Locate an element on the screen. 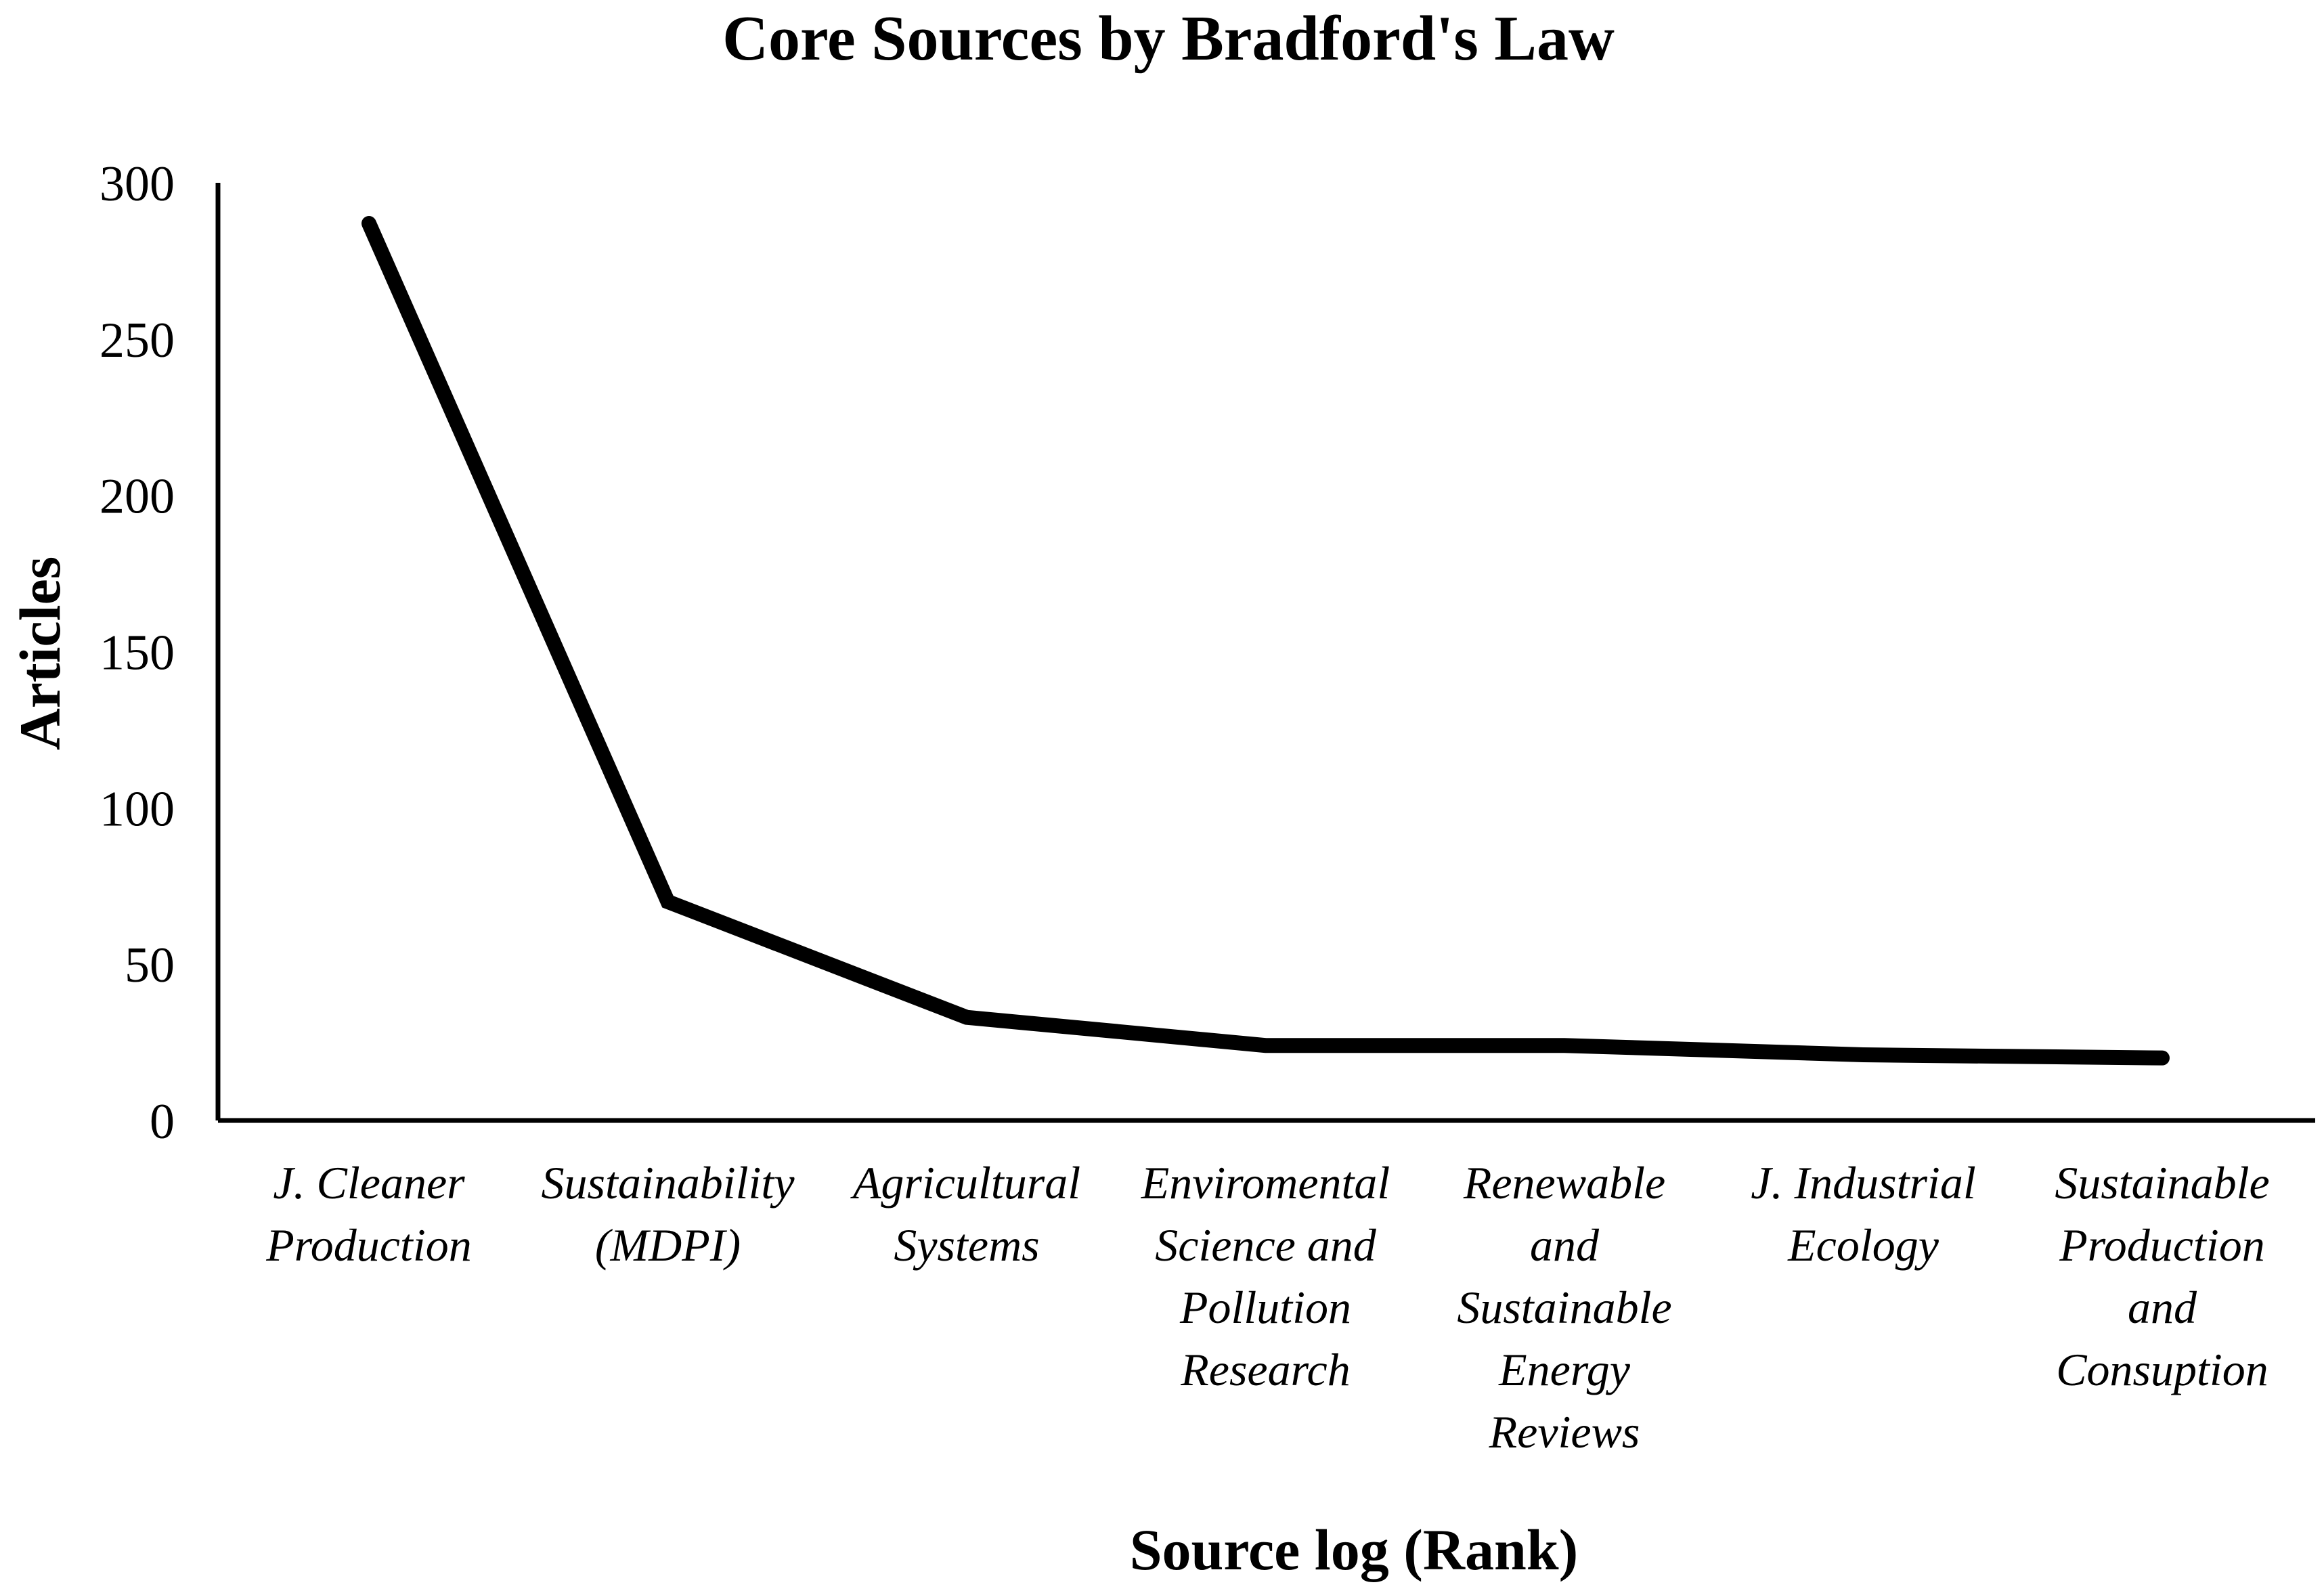 The width and height of the screenshot is (2324, 1591). x-tick-label: Sustainable Production and Consuption is located at coordinates (2162, 1276).